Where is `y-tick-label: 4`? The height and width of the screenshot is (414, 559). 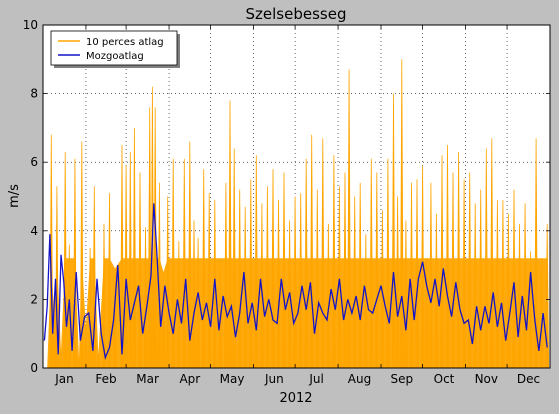 y-tick-label: 4 is located at coordinates (34, 231).